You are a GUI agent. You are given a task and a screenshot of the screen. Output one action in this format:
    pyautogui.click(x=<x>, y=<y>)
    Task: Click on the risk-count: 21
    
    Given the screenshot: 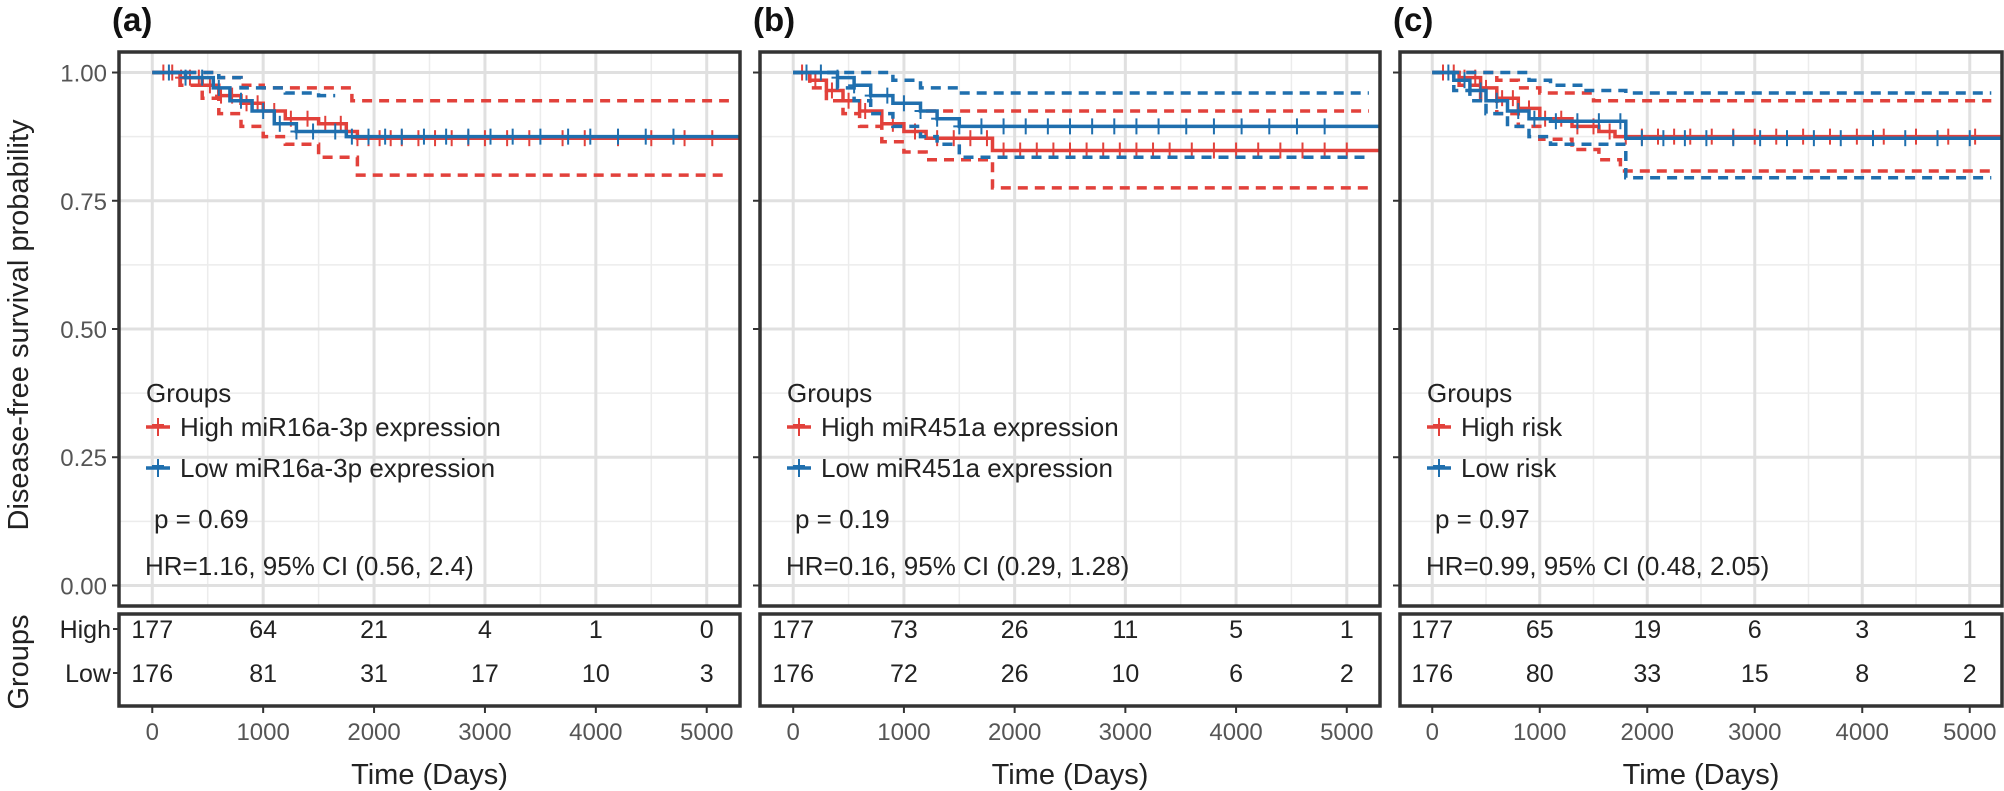 What is the action you would take?
    pyautogui.click(x=374, y=630)
    